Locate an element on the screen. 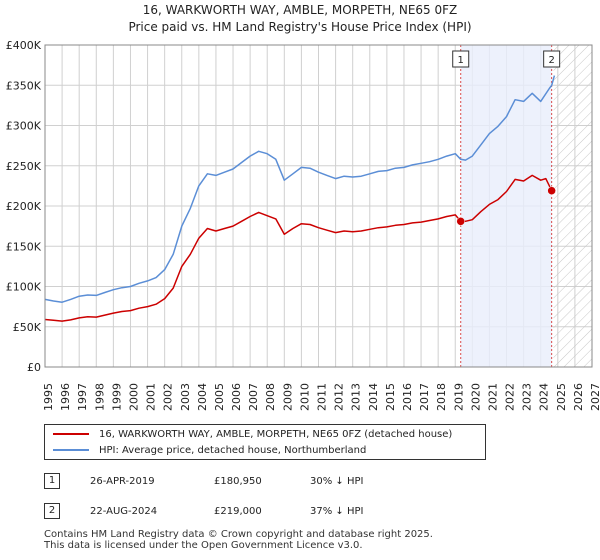  x-tick-label: 2005 is located at coordinates (219, 397).